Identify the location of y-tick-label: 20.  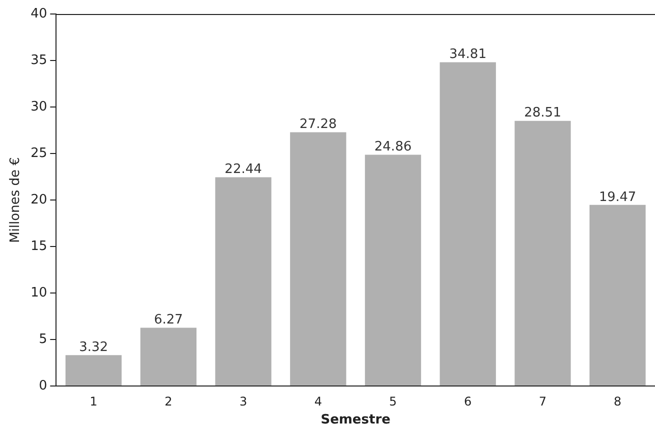
(39, 200).